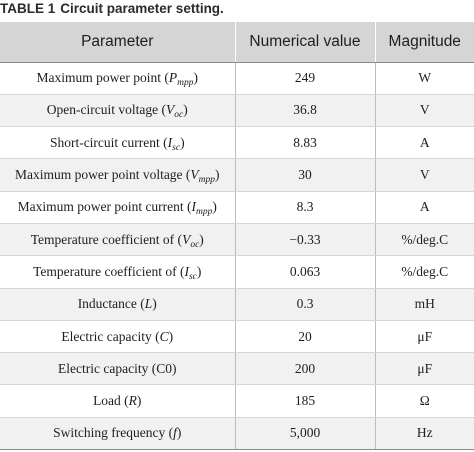 This screenshot has height=452, width=474. Describe the element at coordinates (132, 401) in the screenshot. I see `parameter-symbol: R` at that location.